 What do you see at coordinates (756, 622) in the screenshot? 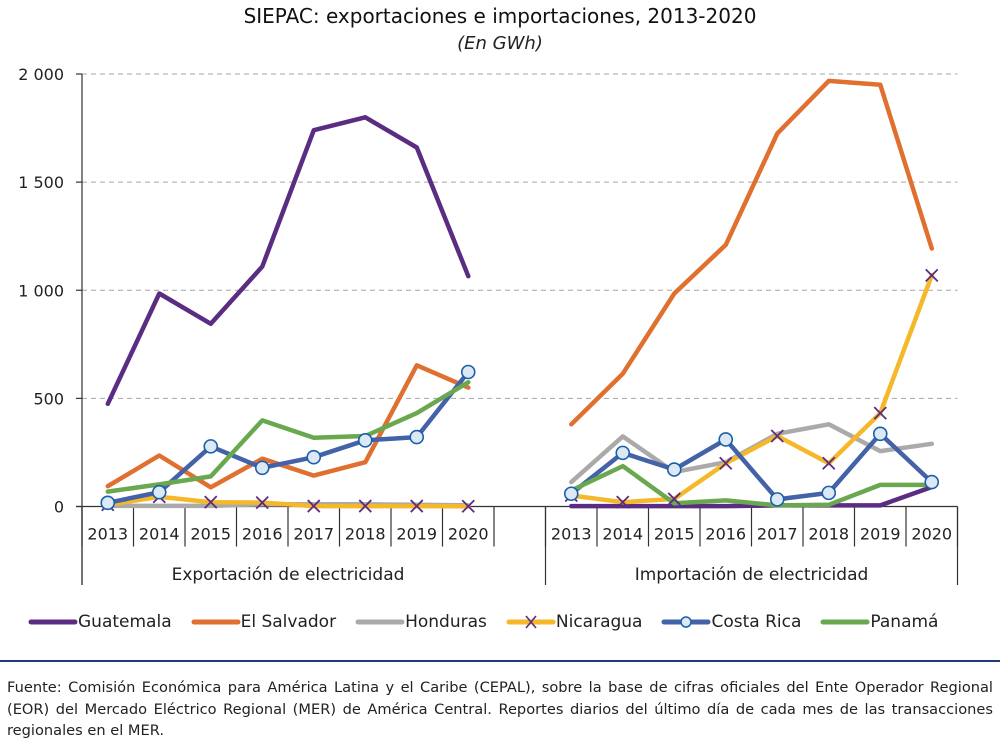
I see `legend-label: Costa Rica` at bounding box center [756, 622].